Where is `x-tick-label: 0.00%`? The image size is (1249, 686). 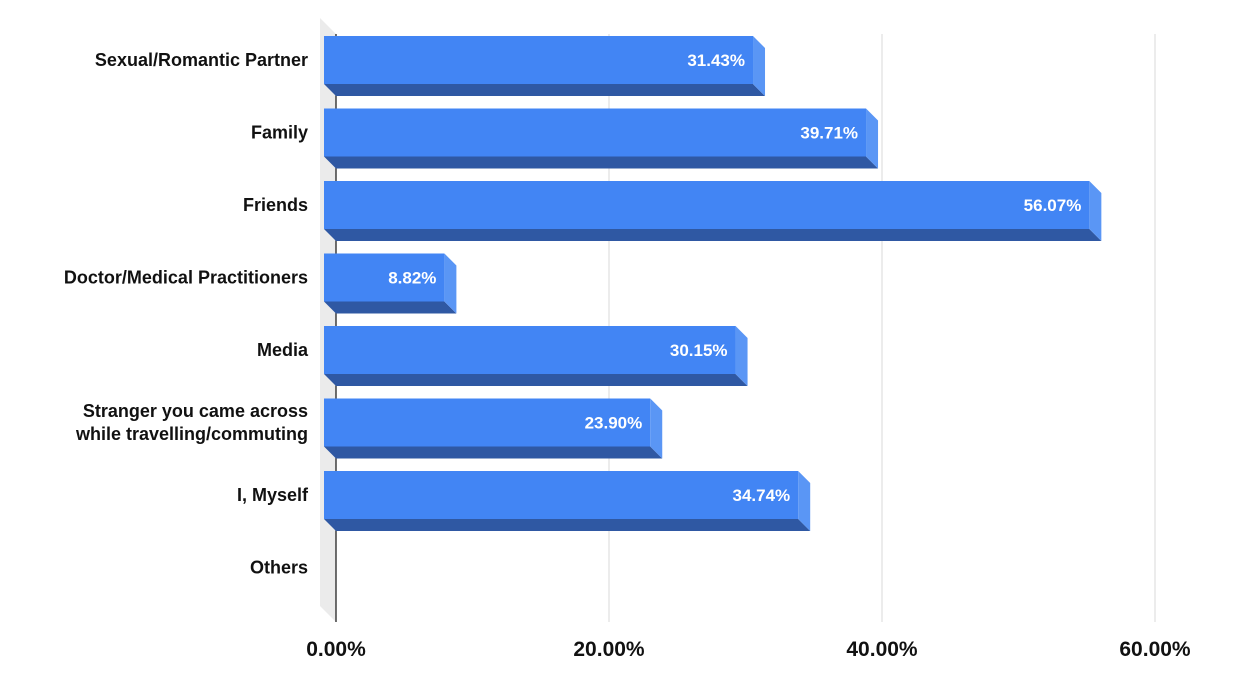 x-tick-label: 0.00% is located at coordinates (336, 649).